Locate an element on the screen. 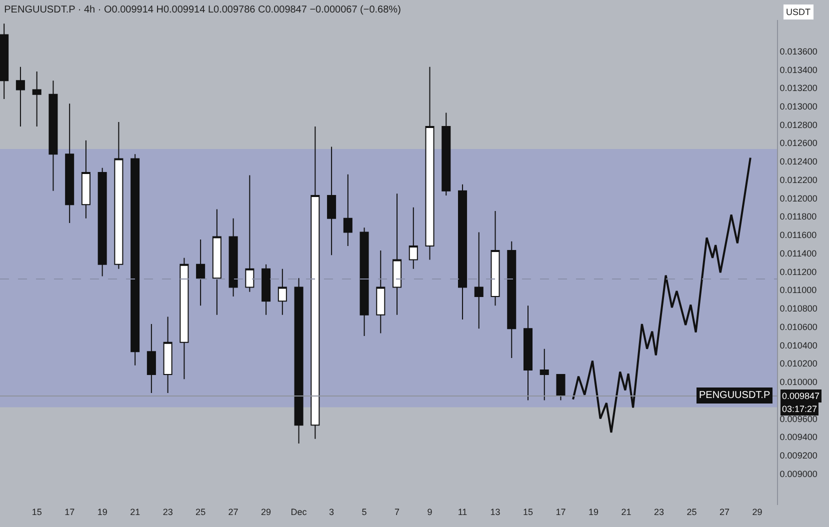  y-tick-label: 0.010800 is located at coordinates (799, 309).